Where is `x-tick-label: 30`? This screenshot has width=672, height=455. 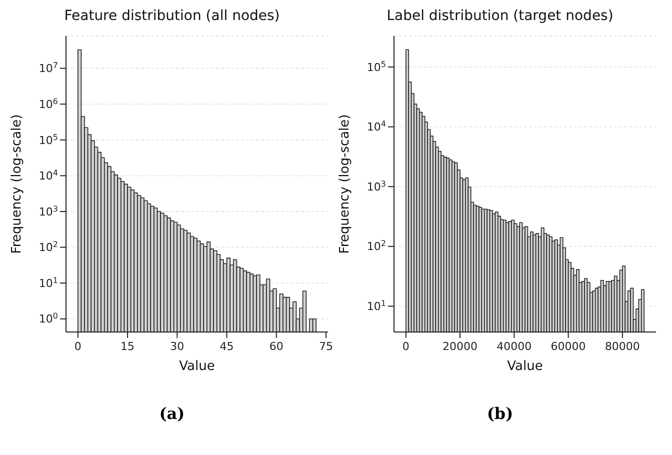 x-tick-label: 30 is located at coordinates (177, 346).